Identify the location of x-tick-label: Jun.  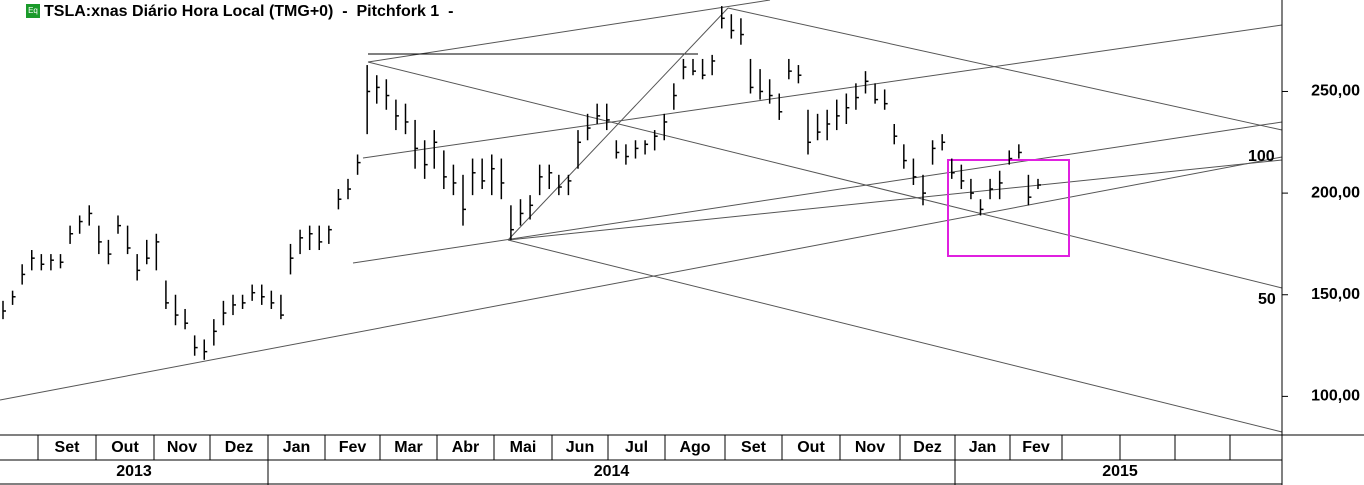
(580, 447).